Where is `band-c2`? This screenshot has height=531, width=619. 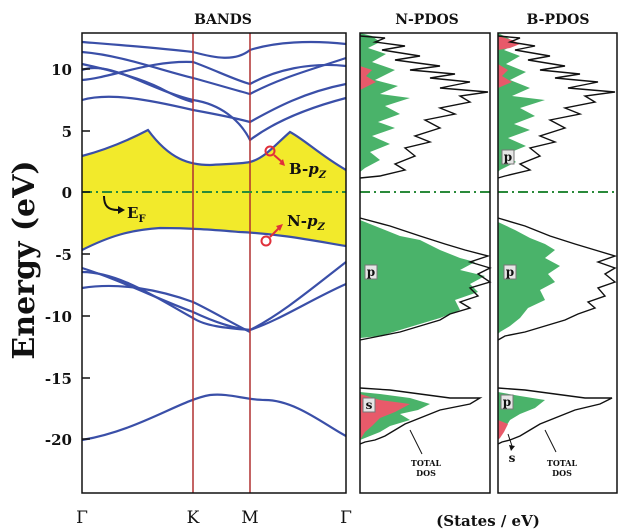
band-c2 is located at coordinates (214, 73).